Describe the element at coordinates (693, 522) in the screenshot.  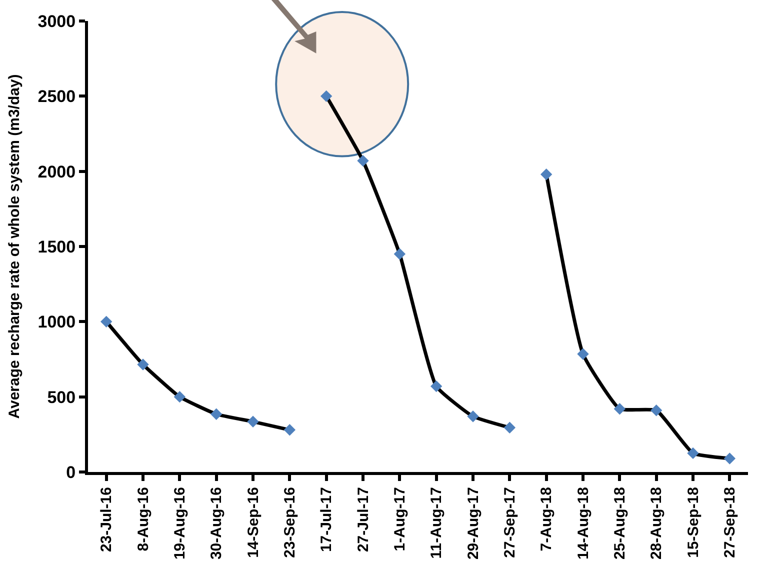
I see `x-tick-label: 15-Sep-18` at that location.